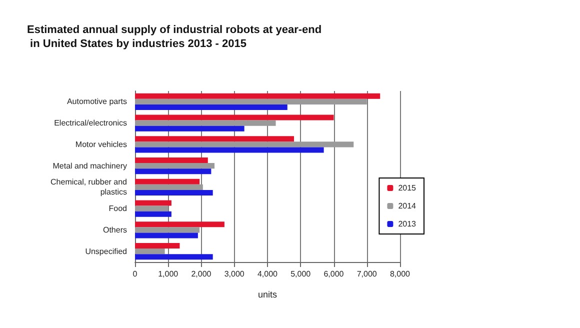  Describe the element at coordinates (267, 274) in the screenshot. I see `x-tick-label: 4,000` at that location.